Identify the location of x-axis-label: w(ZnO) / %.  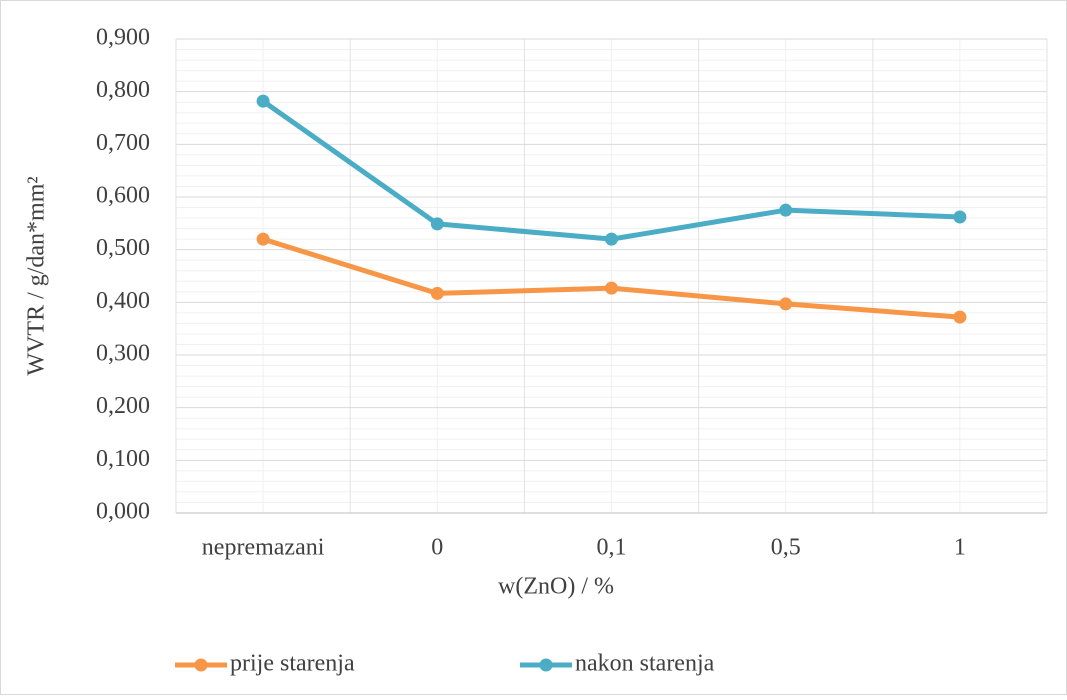
(556, 587).